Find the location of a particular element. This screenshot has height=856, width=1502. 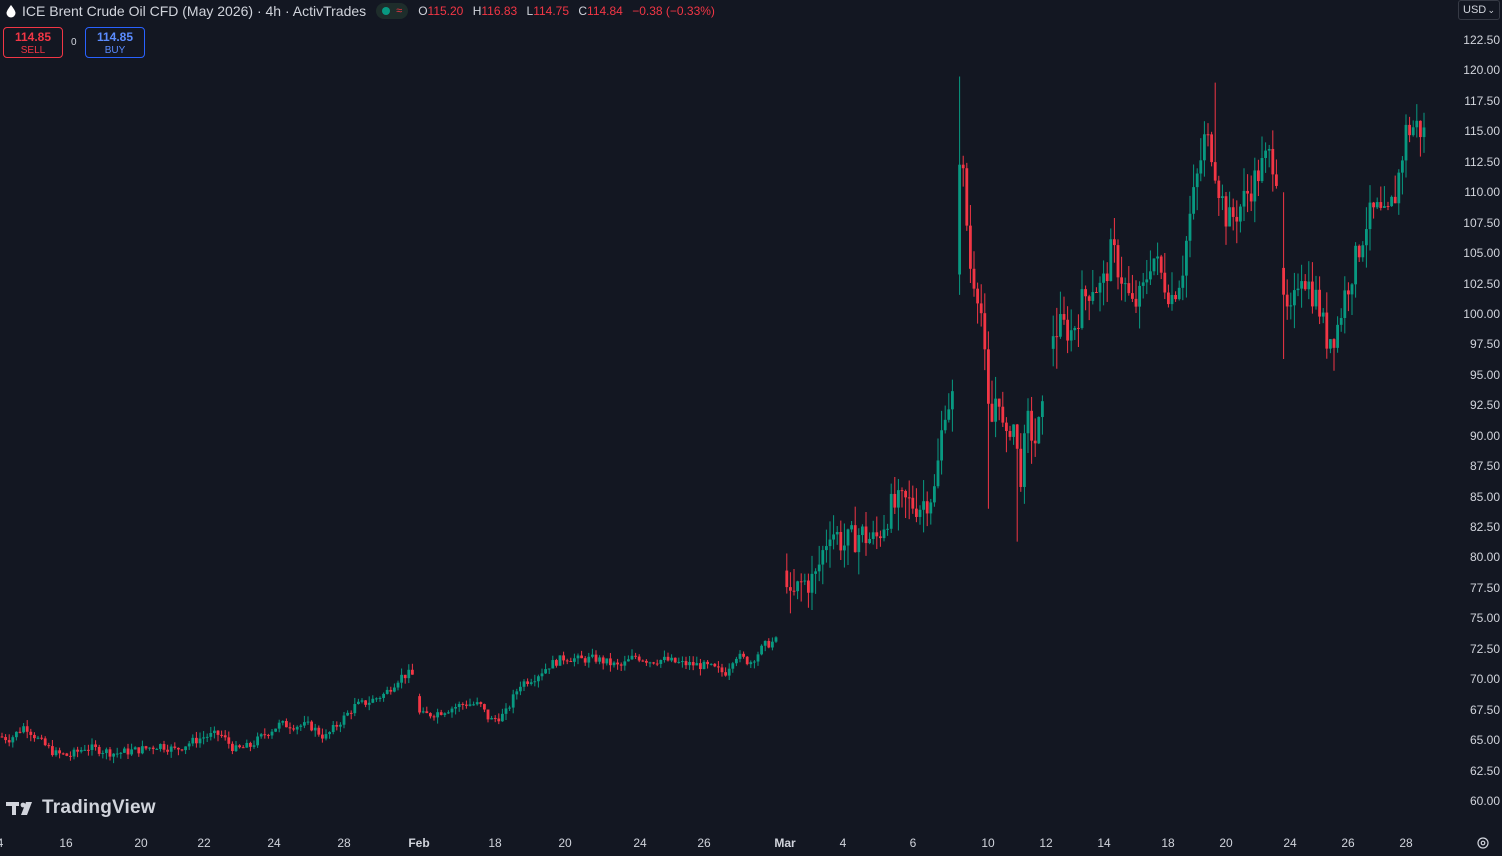

price-tick-label: 95.00 is located at coordinates (1484, 374).